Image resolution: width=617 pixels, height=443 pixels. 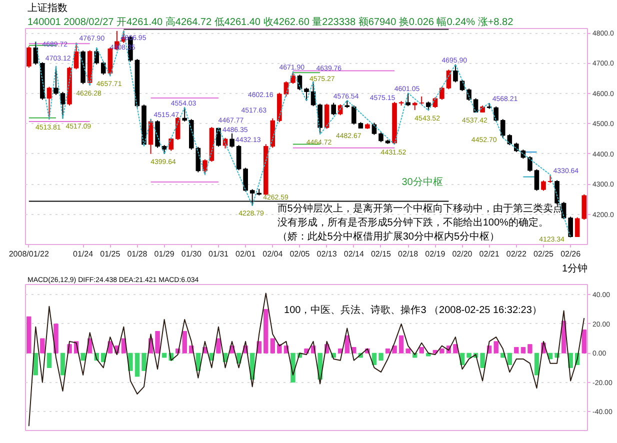 What do you see at coordinates (413, 310) in the screenshot?
I see `annotation: 100，中医、兵法、诗歌、操作3 （2008-02-25 16:32:23）` at bounding box center [413, 310].